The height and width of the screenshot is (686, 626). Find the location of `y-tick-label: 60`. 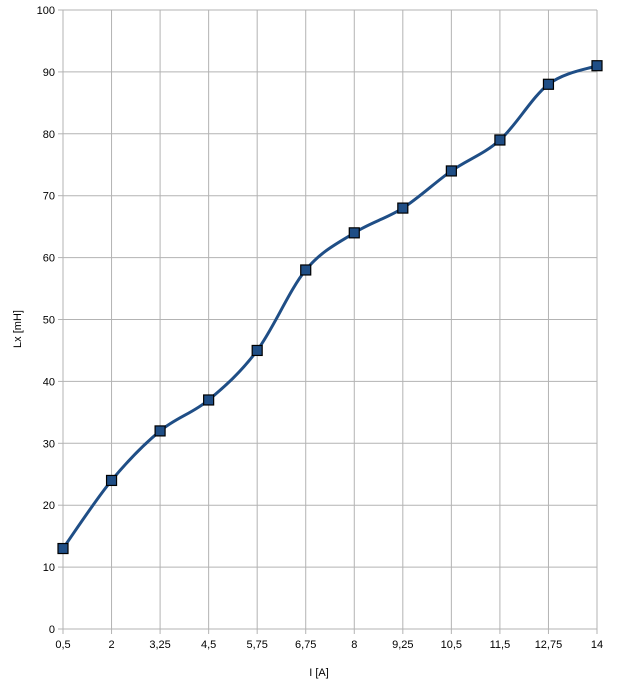

y-tick-label: 60 is located at coordinates (49, 259).